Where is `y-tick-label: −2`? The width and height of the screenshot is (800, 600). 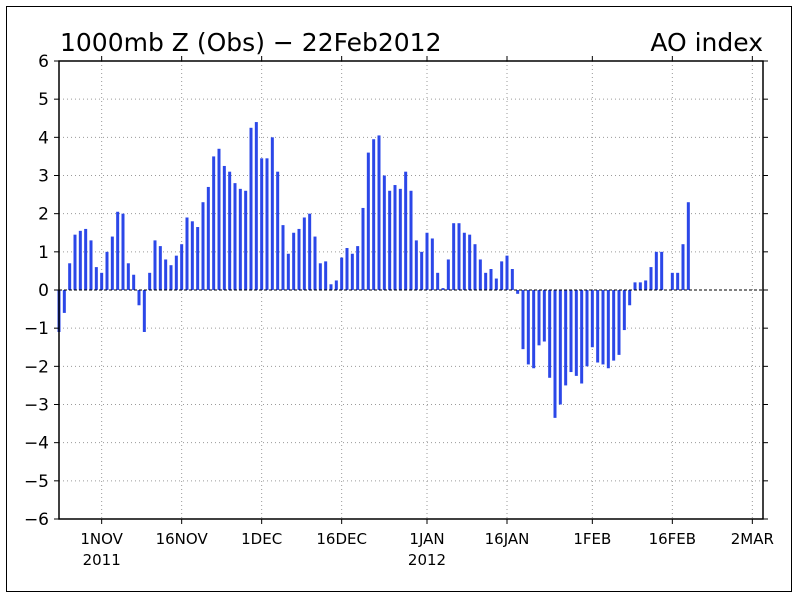 y-tick-label: −2 is located at coordinates (36, 367).